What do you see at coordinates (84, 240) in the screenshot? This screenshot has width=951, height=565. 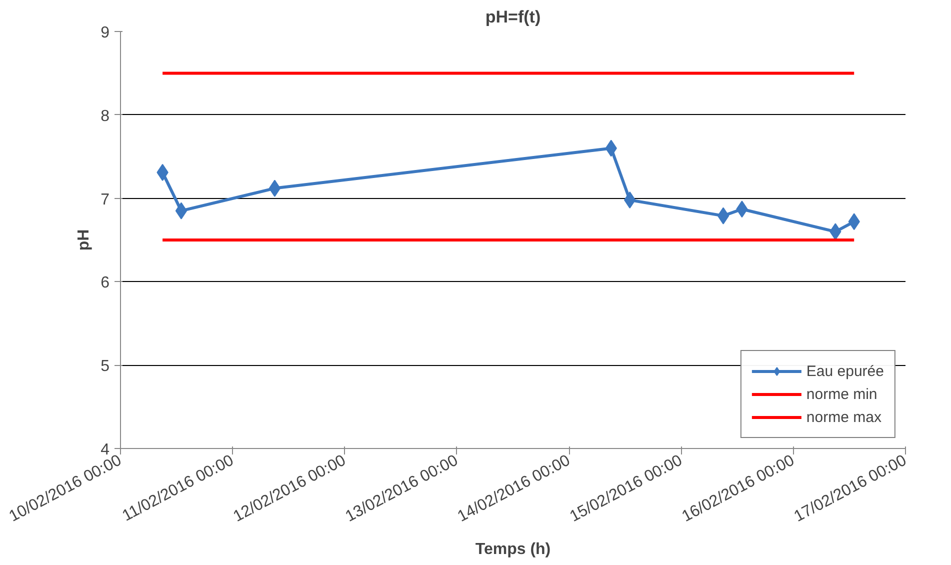 I see `y-axis-title: pH` at bounding box center [84, 240].